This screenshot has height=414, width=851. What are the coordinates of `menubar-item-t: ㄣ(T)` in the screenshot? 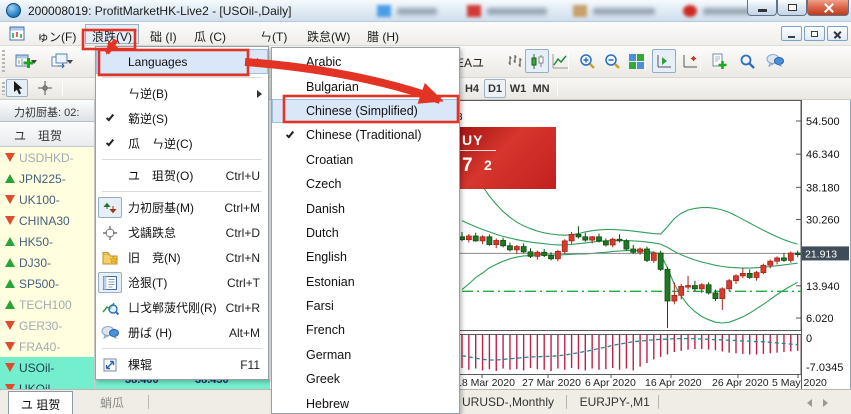 It's located at (274, 37).